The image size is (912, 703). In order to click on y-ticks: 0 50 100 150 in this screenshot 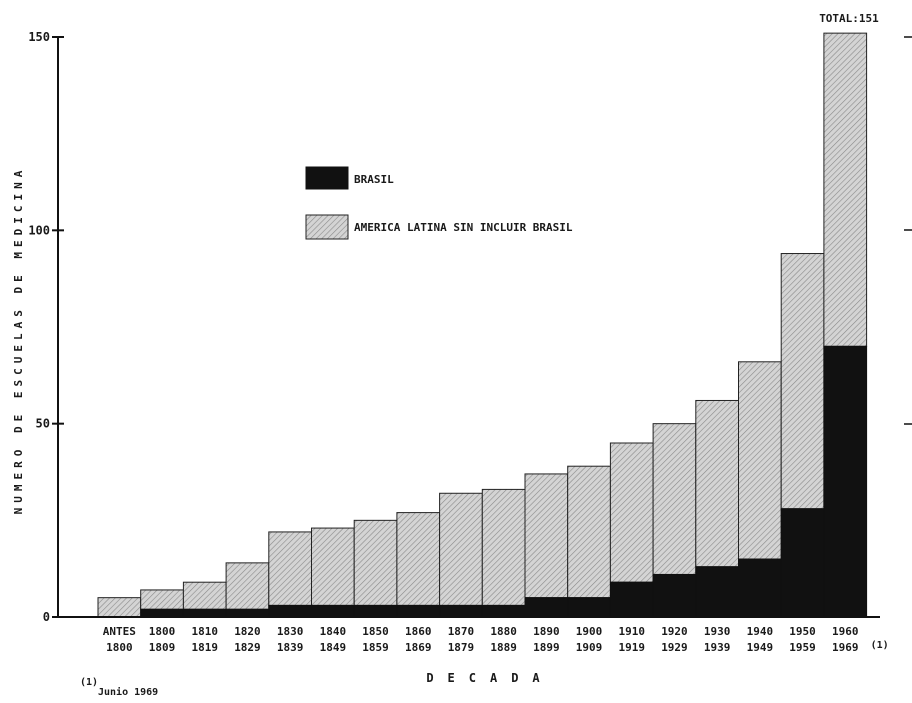, I will do `click(46, 327)`.